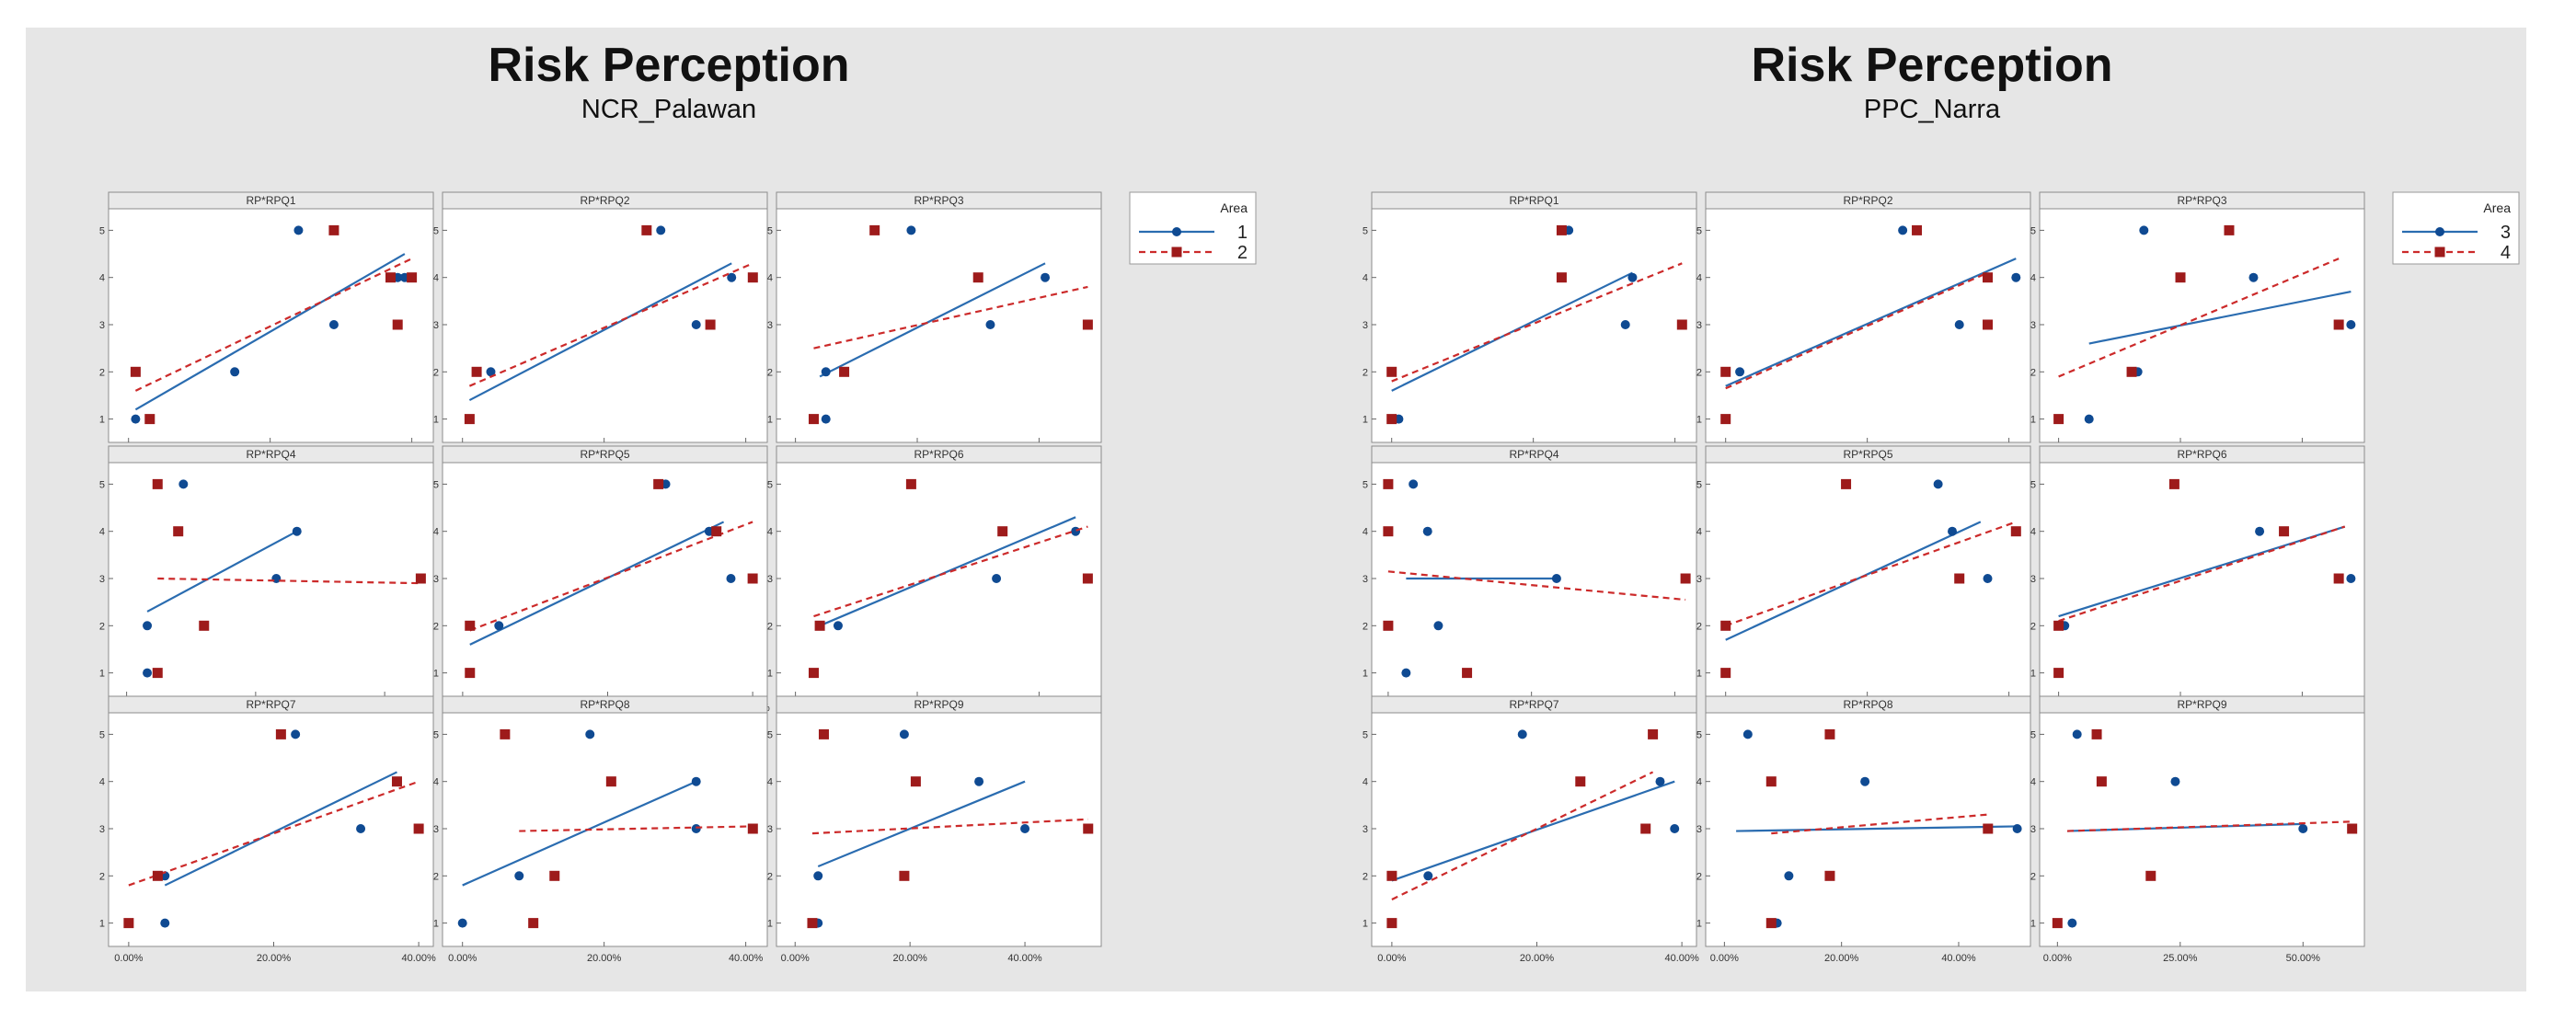 This screenshot has height=1020, width=2576. I want to click on x-tick-label: 50.00%, so click(2303, 958).